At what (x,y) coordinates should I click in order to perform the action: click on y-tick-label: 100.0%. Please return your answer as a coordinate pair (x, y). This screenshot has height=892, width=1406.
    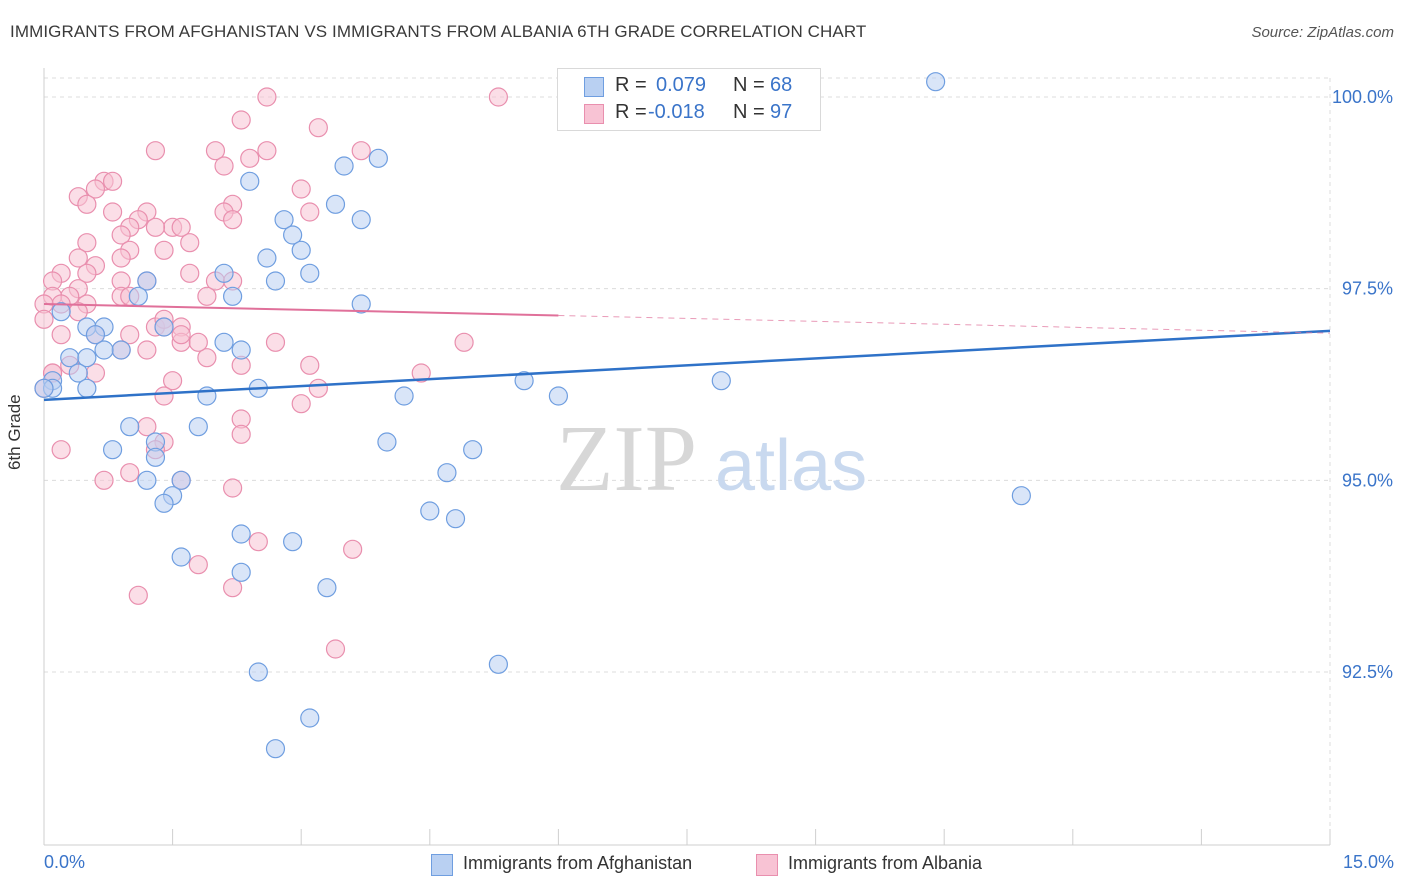
    Looking at the image, I should click on (1362, 97).